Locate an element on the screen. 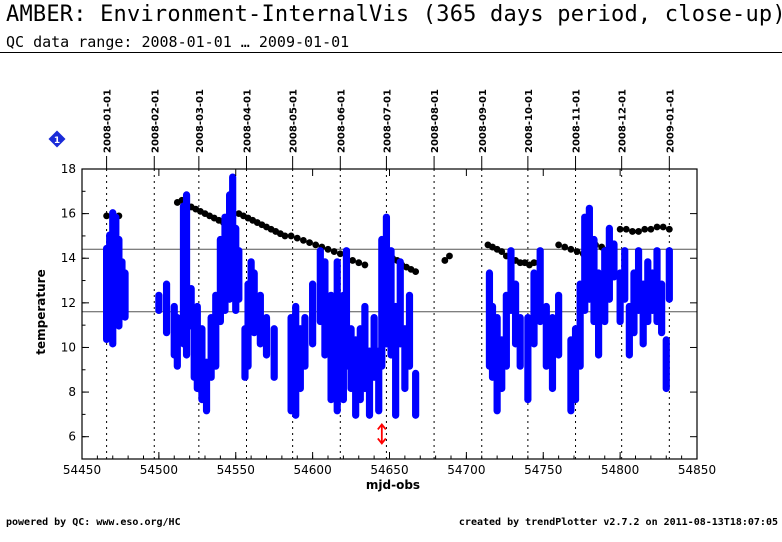  date-tick-label: 2008-10-01 is located at coordinates (529, 121).